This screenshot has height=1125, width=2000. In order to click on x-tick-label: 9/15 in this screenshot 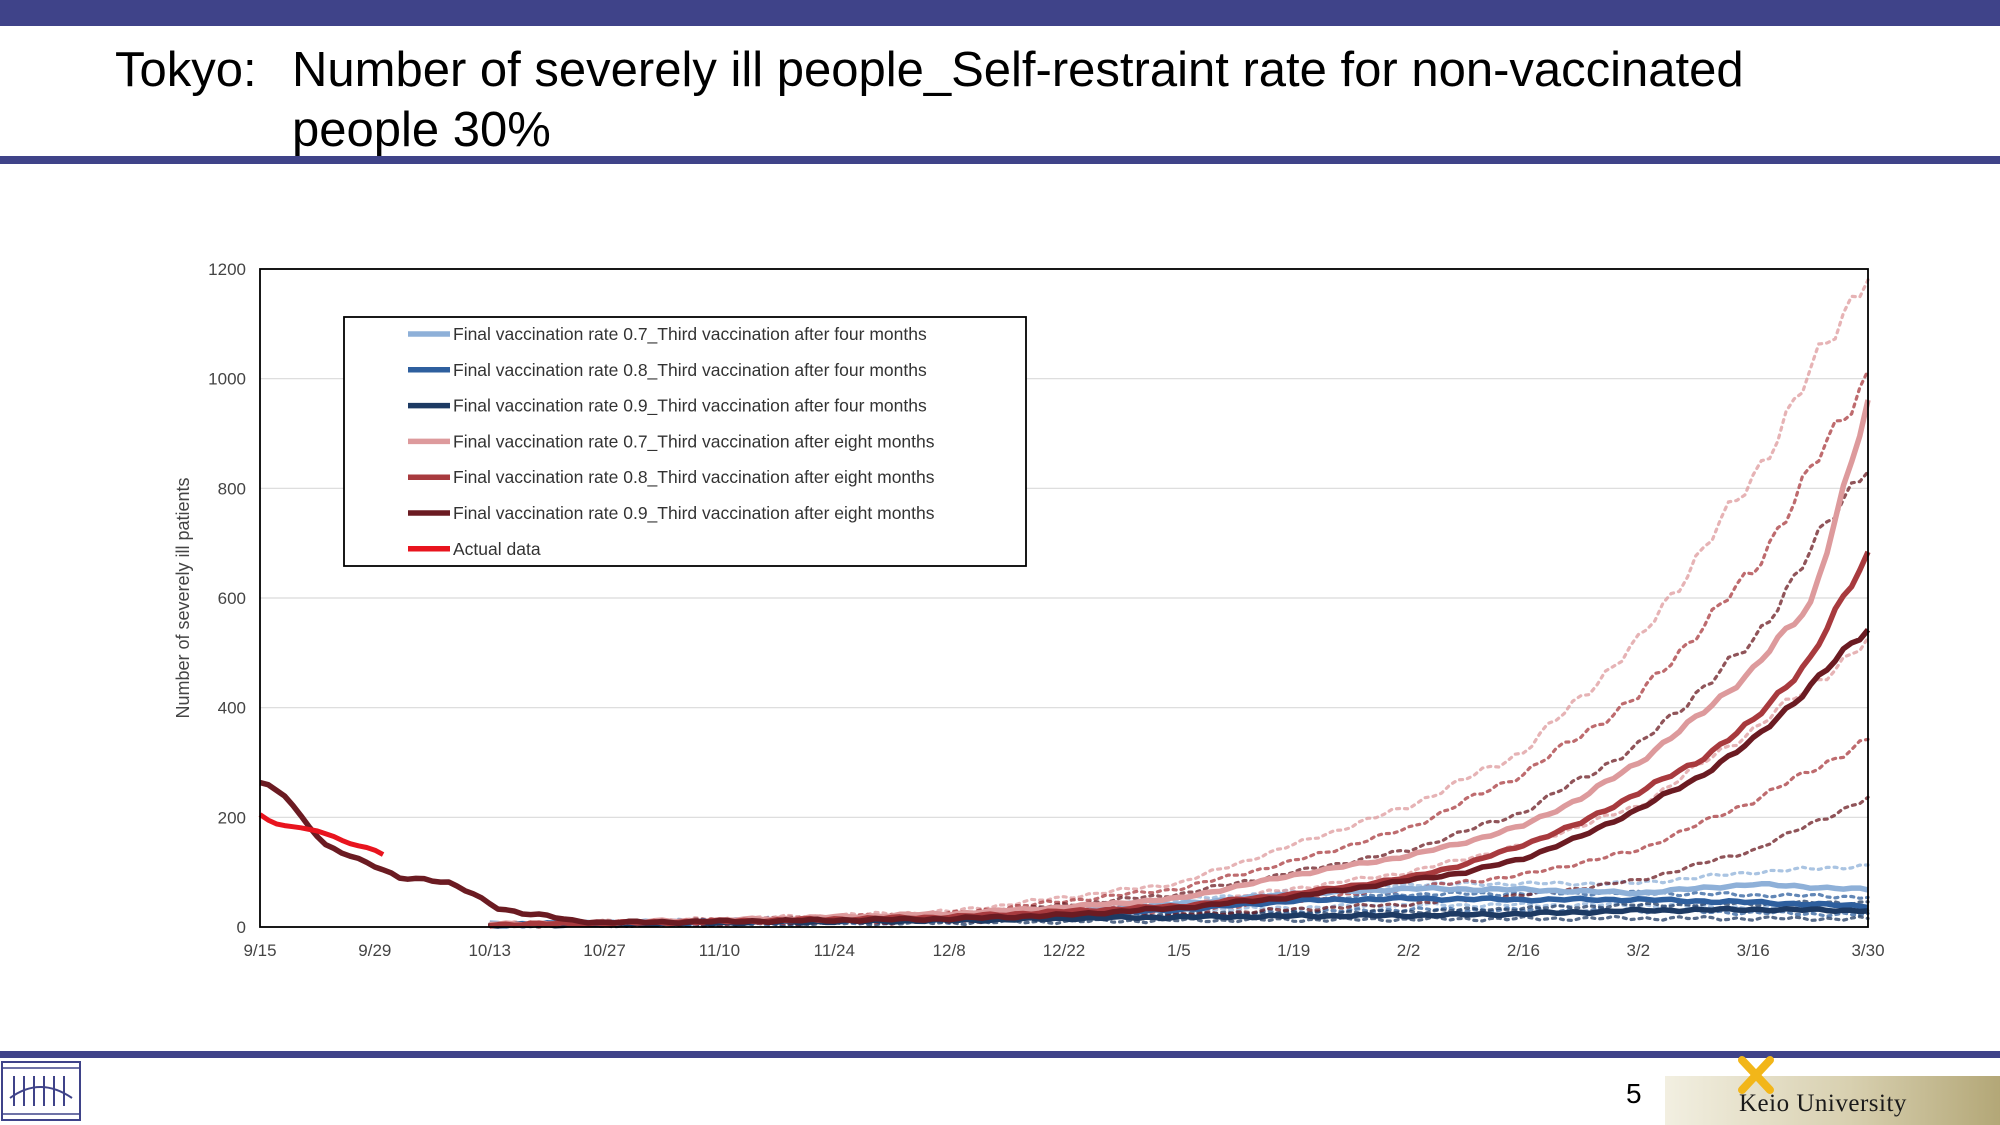, I will do `click(259, 950)`.